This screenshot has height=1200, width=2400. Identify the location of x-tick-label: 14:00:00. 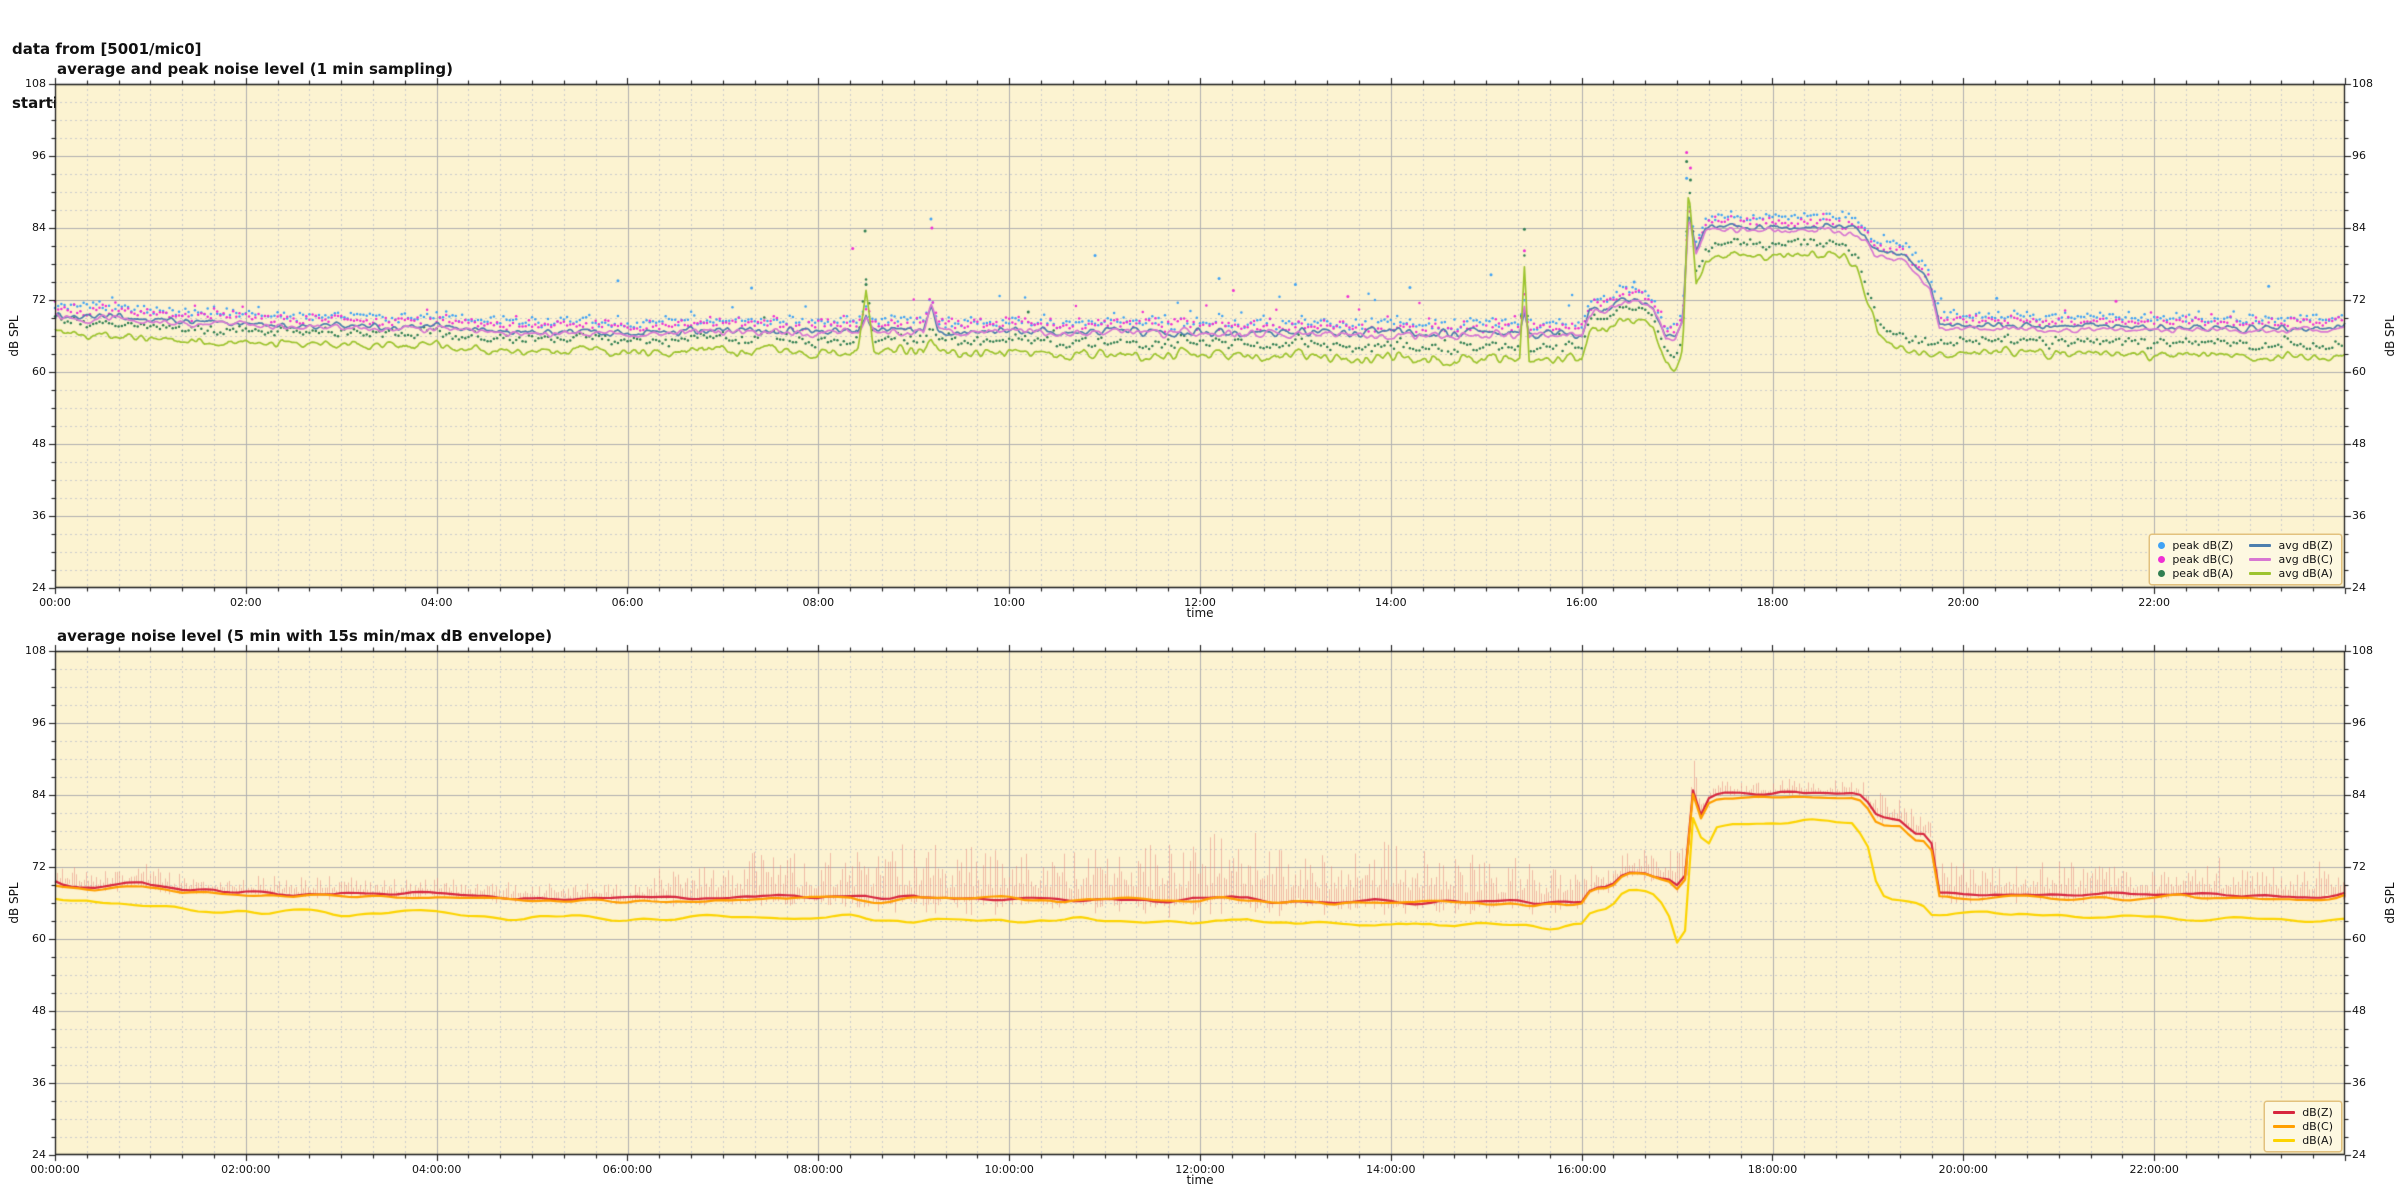
(1391, 1169).